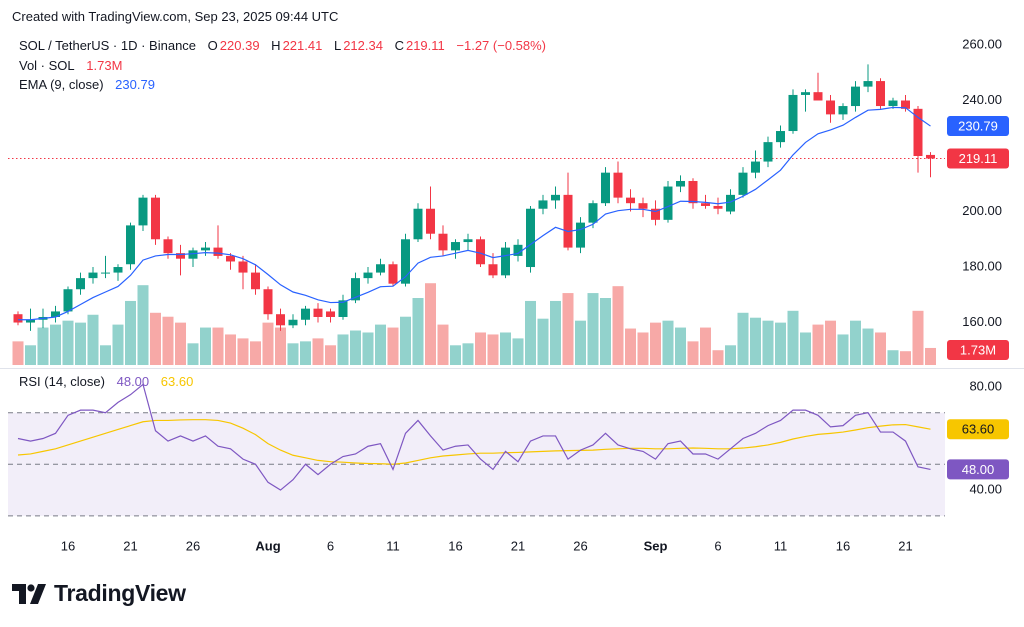 This screenshot has height=627, width=1024. Describe the element at coordinates (337, 45) in the screenshot. I see `ohlc-key: L` at that location.